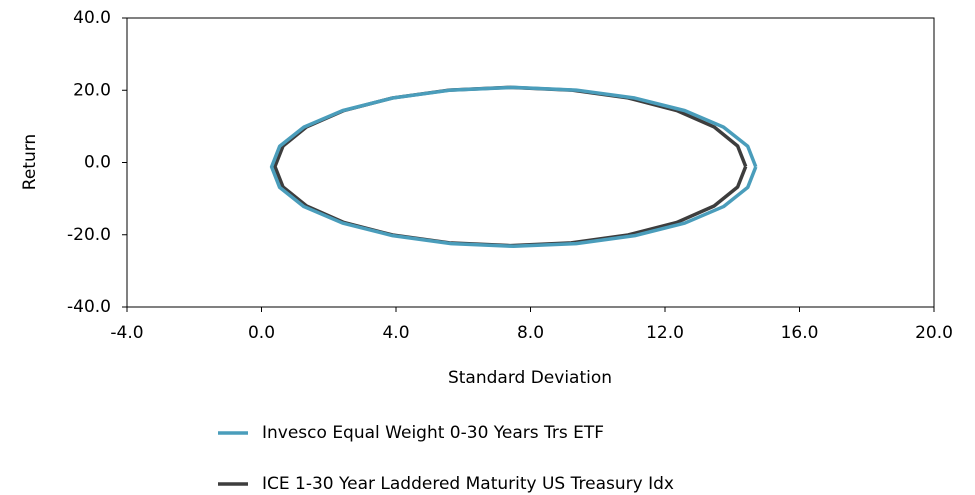 The width and height of the screenshot is (975, 495). I want to click on y-tick-label: -20.0, so click(89, 235).